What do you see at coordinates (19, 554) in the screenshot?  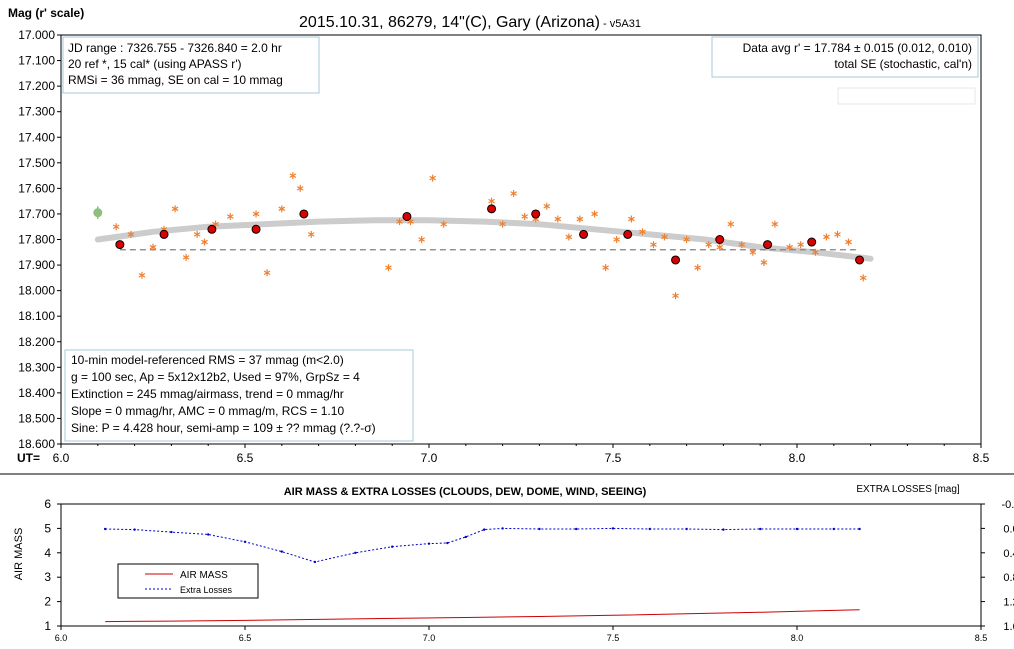 I see `bottom-chart-ylabel: AIR MASS` at bounding box center [19, 554].